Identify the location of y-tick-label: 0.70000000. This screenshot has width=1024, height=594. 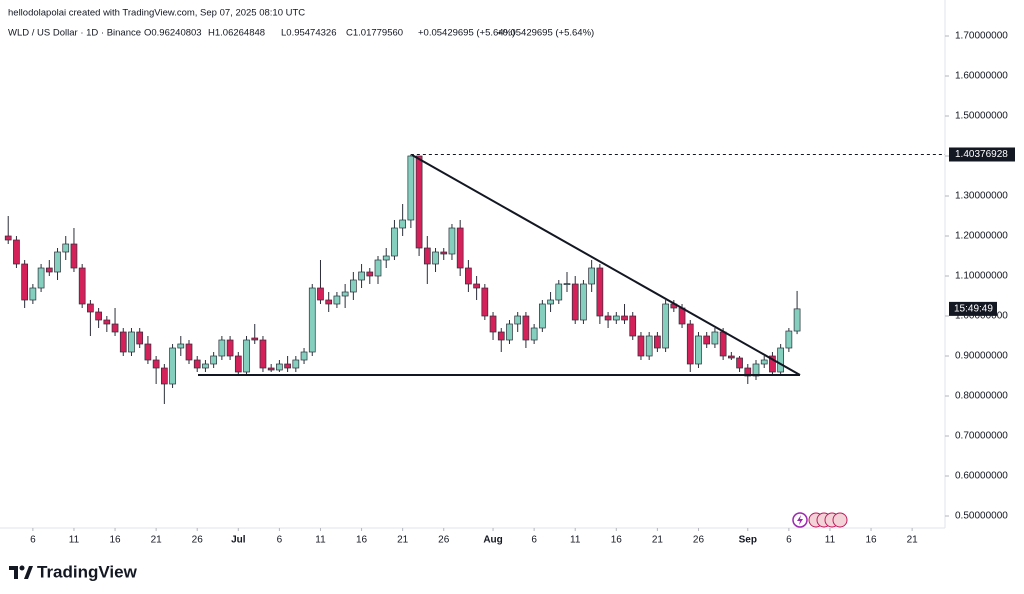
(981, 436).